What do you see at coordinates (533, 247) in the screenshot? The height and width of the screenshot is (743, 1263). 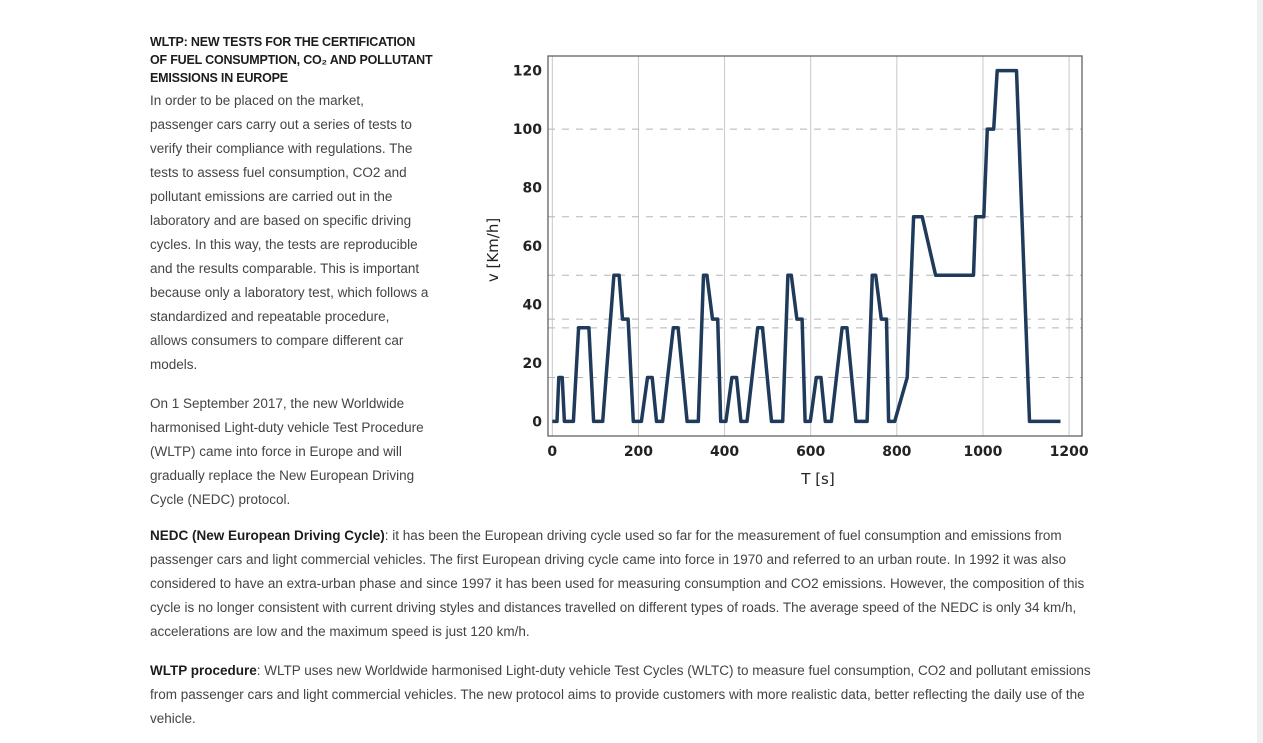 I see `y-tick-label: 60` at bounding box center [533, 247].